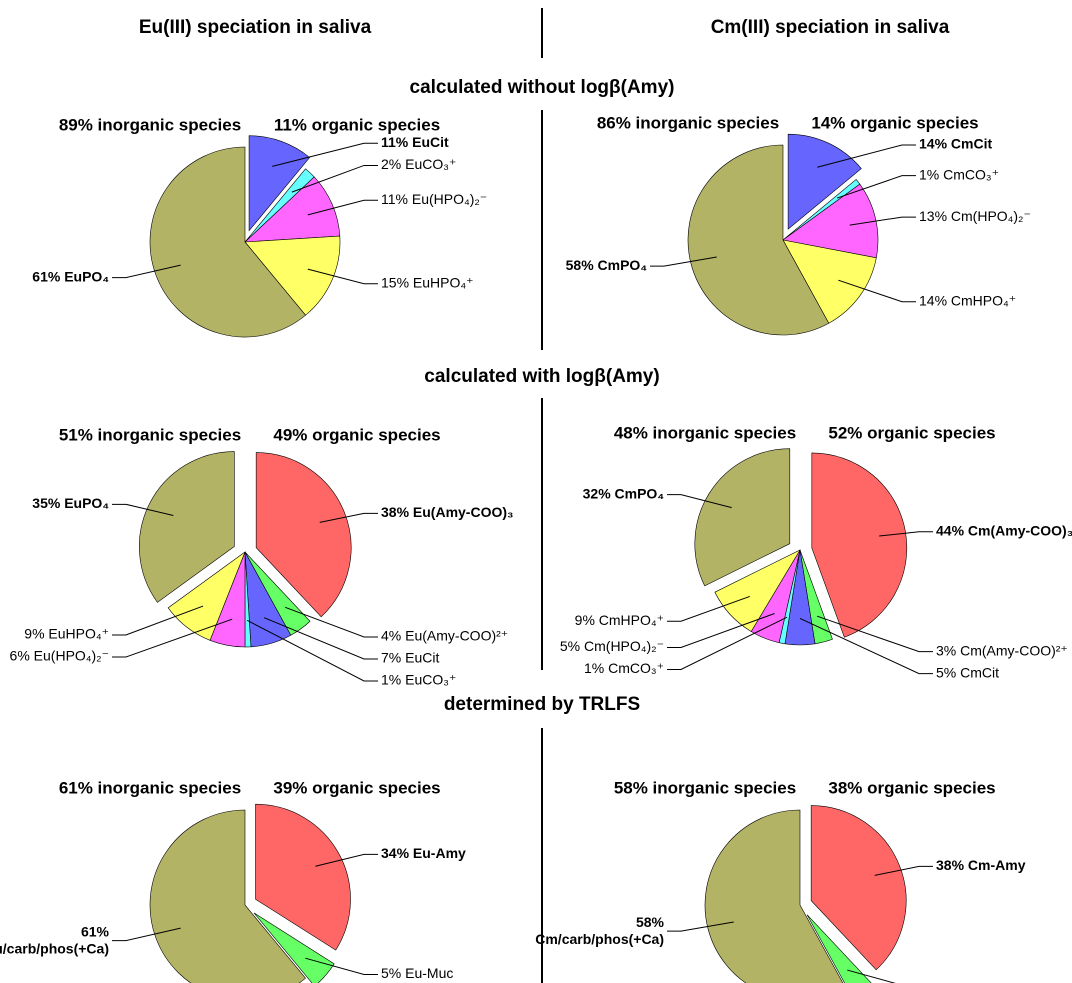  I want to click on data-label: 32% CmPO₄, so click(623, 493).